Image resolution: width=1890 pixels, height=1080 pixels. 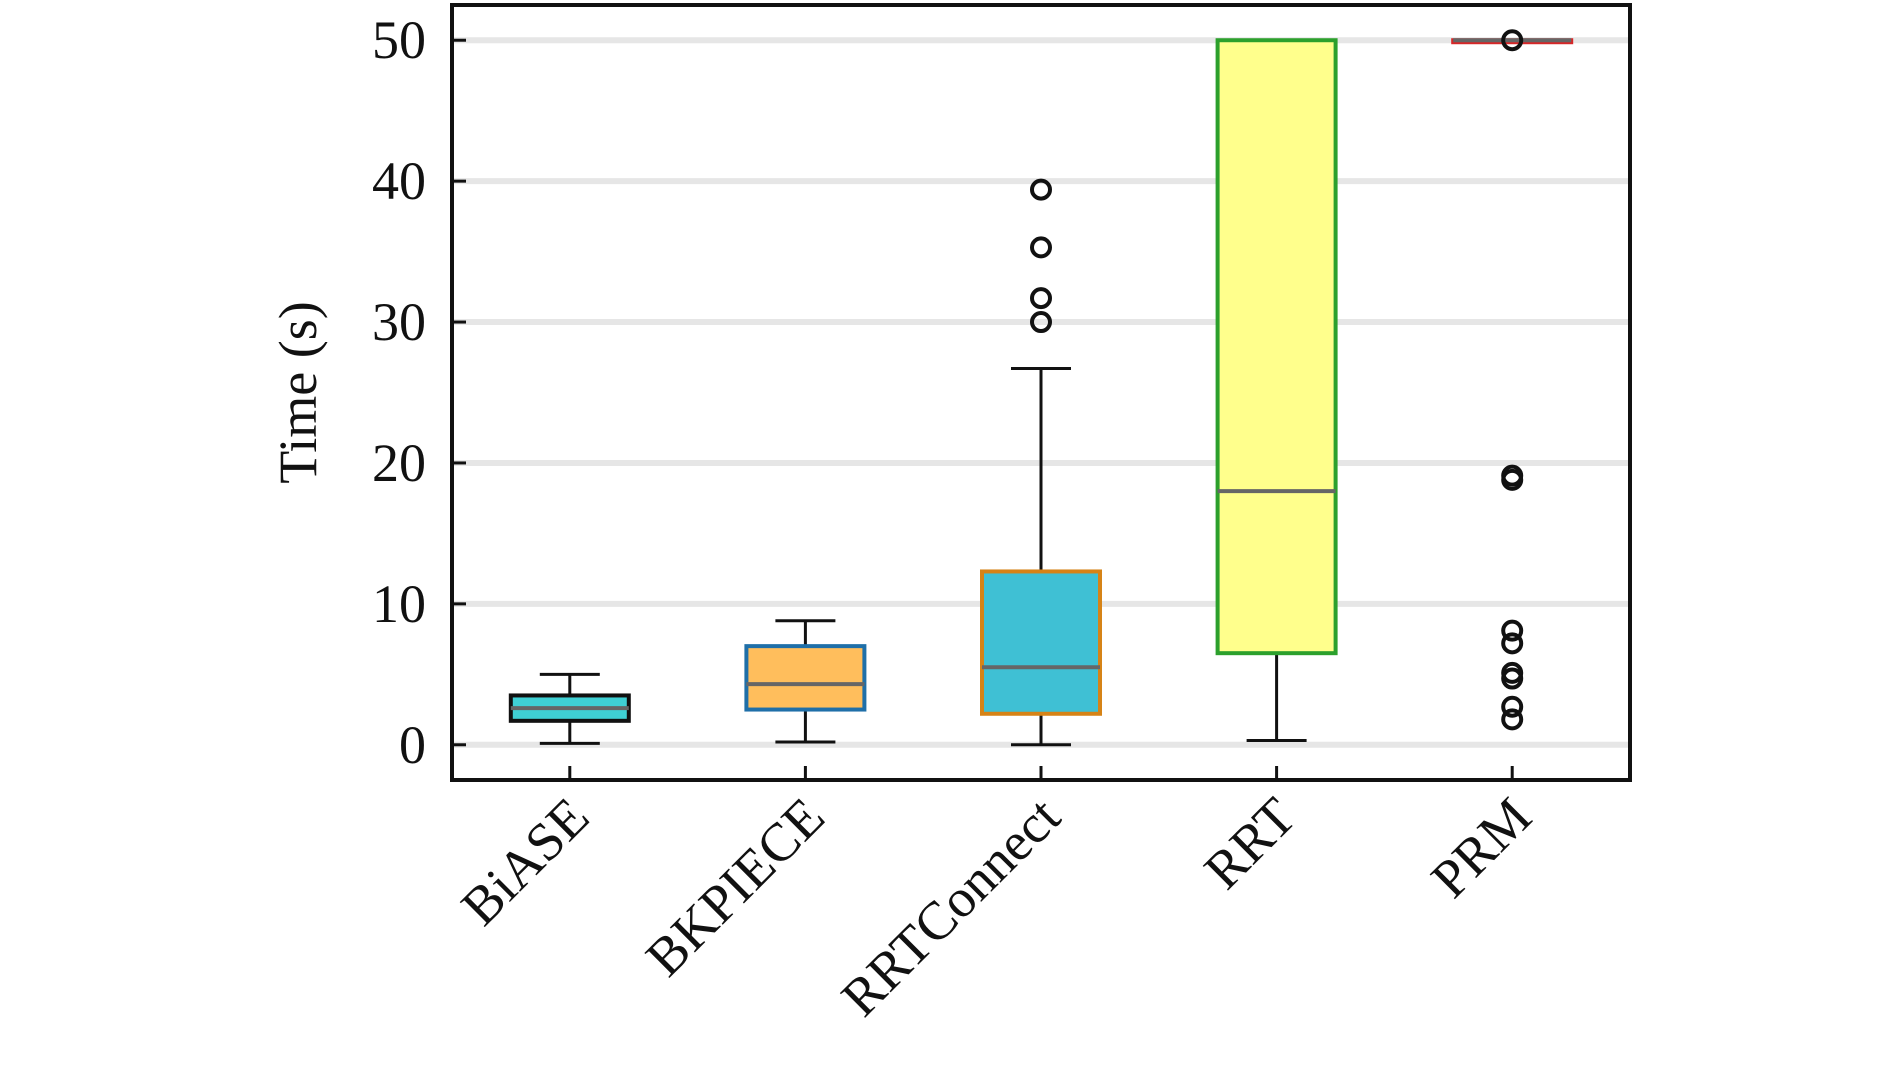 What do you see at coordinates (412, 745) in the screenshot?
I see `y-tick-label: 0` at bounding box center [412, 745].